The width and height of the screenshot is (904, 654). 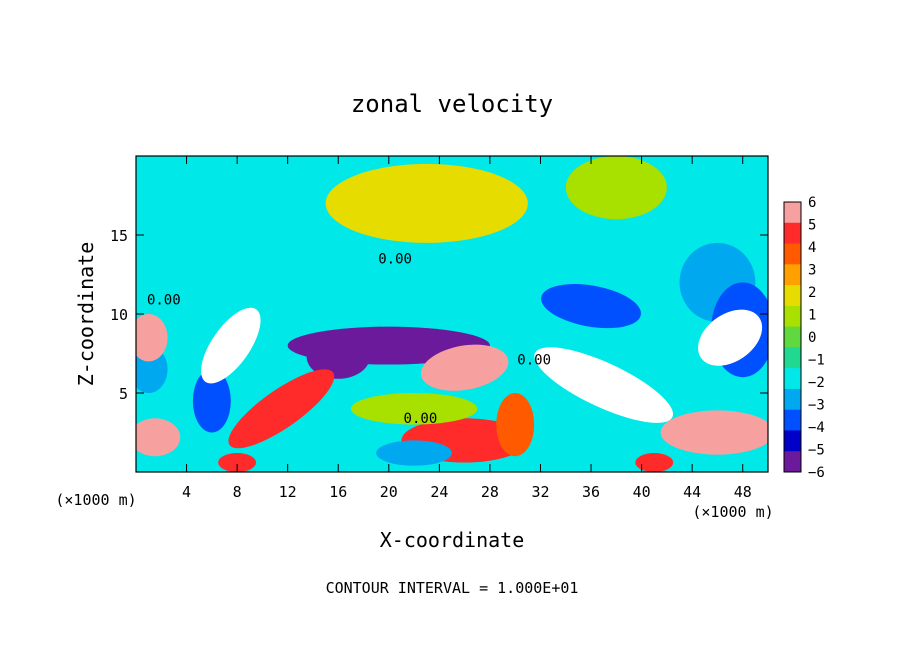 I want to click on colorbar-tick-label: 2, so click(x=812, y=293).